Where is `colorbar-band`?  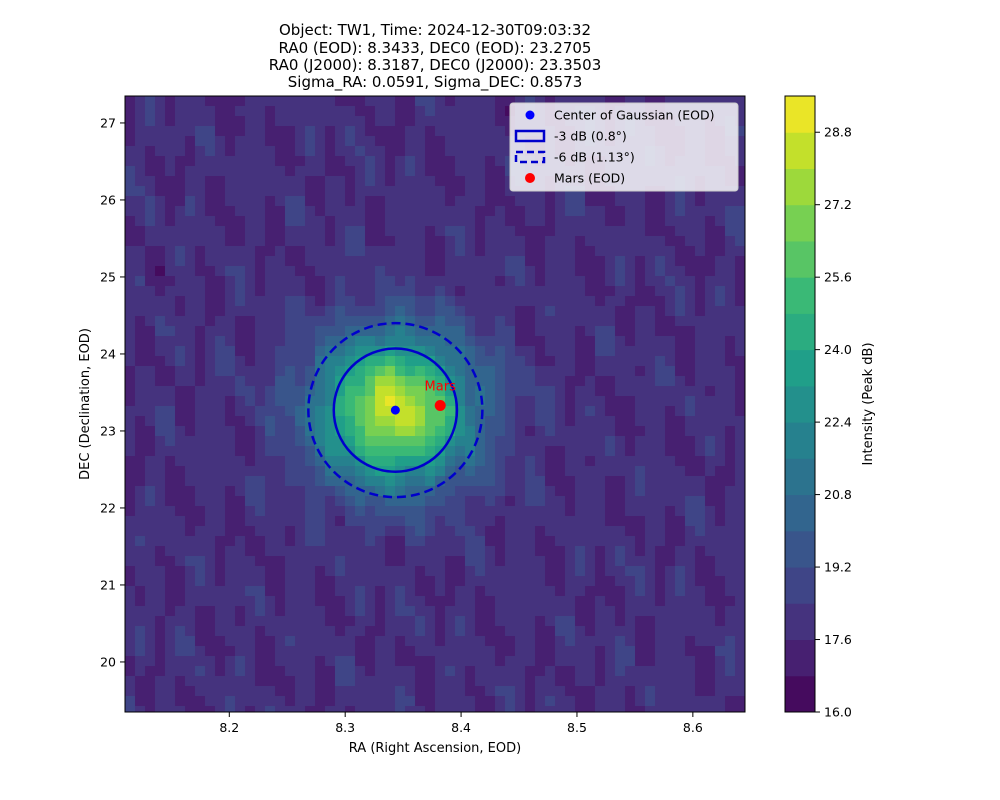
colorbar-band is located at coordinates (800, 477).